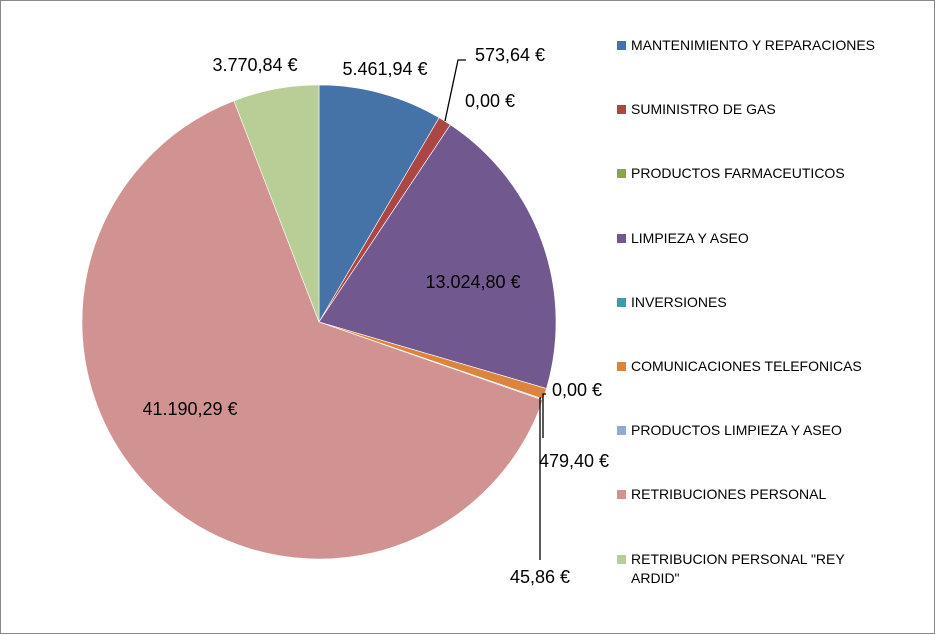 The height and width of the screenshot is (635, 936). What do you see at coordinates (510, 55) in the screenshot?
I see `data-label: 573,64 €` at bounding box center [510, 55].